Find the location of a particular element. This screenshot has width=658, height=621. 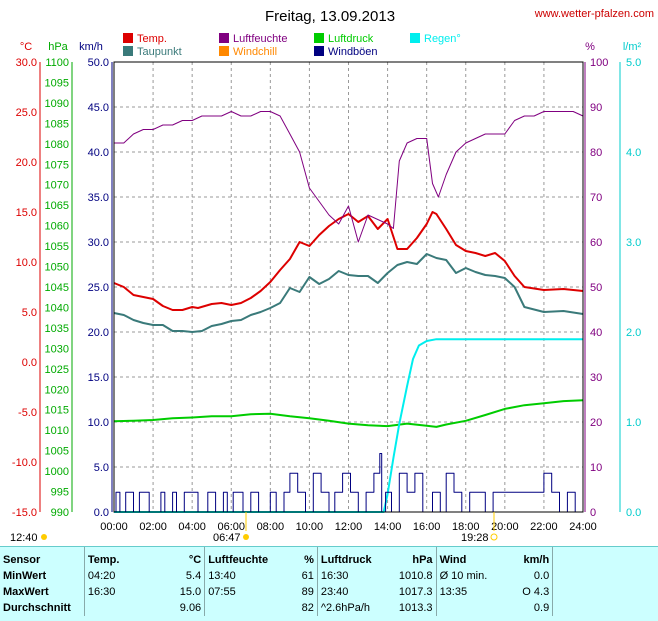

pressure-tick-label: 1075 is located at coordinates (57, 165).